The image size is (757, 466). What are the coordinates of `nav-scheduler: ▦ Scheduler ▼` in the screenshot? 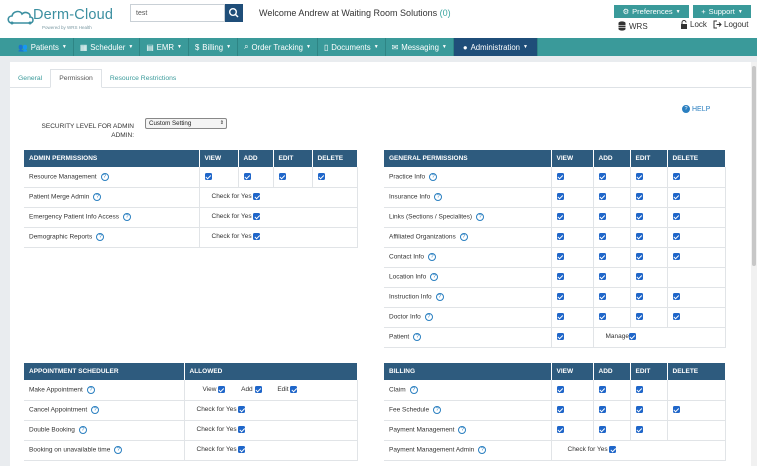 It's located at (107, 47).